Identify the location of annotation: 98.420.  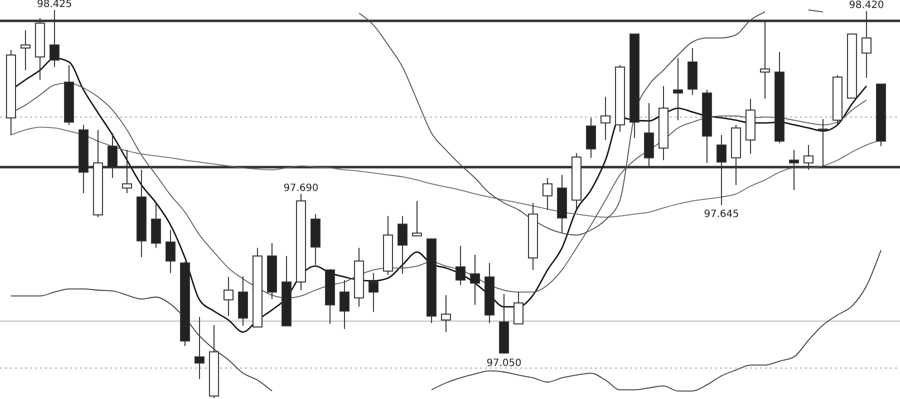
(866, 6).